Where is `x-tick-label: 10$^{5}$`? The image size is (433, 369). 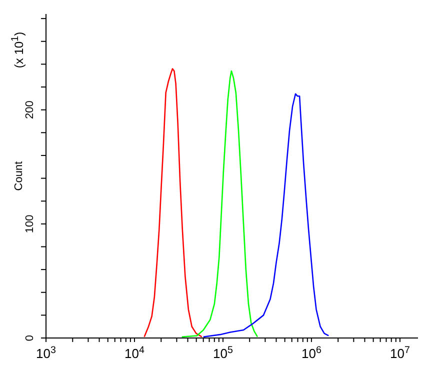
x-tick-label: 10$^{5}$ is located at coordinates (223, 352).